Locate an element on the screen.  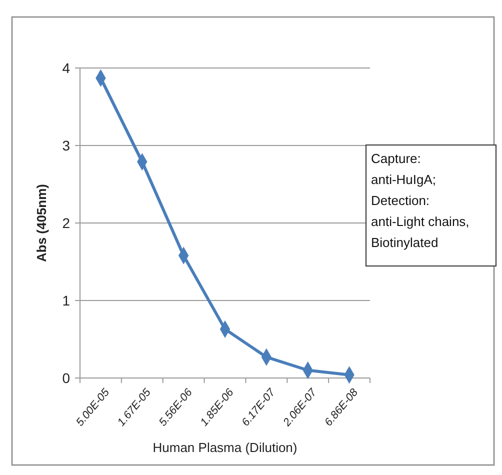
y-tick-label: 2 is located at coordinates (66, 222).